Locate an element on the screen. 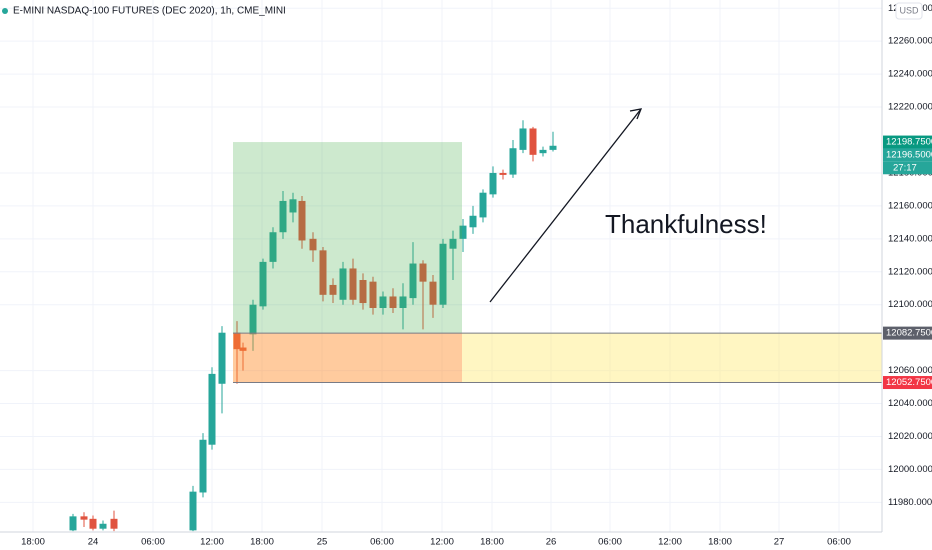 Image resolution: width=932 pixels, height=550 pixels. stop-zone is located at coordinates (347, 358).